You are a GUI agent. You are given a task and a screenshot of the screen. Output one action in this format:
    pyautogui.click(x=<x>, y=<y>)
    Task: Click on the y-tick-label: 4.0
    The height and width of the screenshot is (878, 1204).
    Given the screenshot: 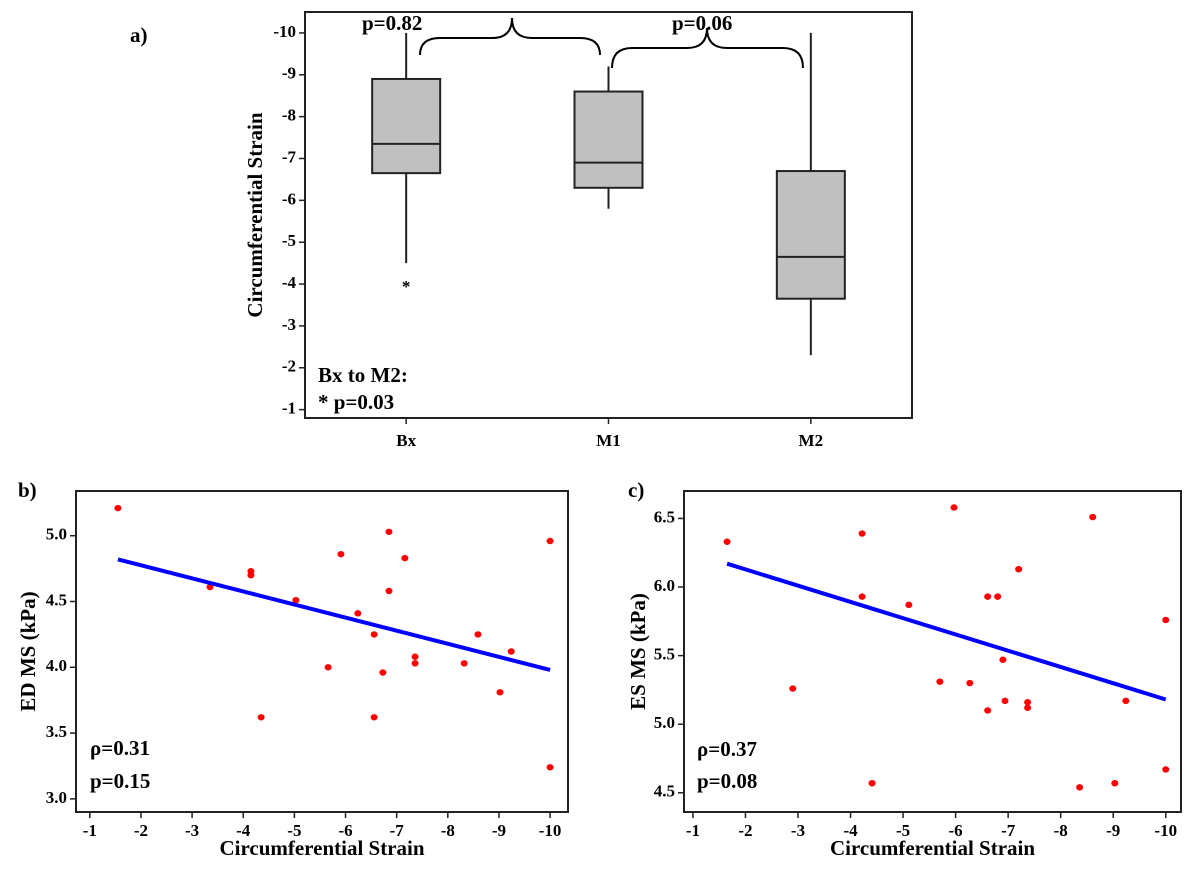 What is the action you would take?
    pyautogui.click(x=56, y=665)
    